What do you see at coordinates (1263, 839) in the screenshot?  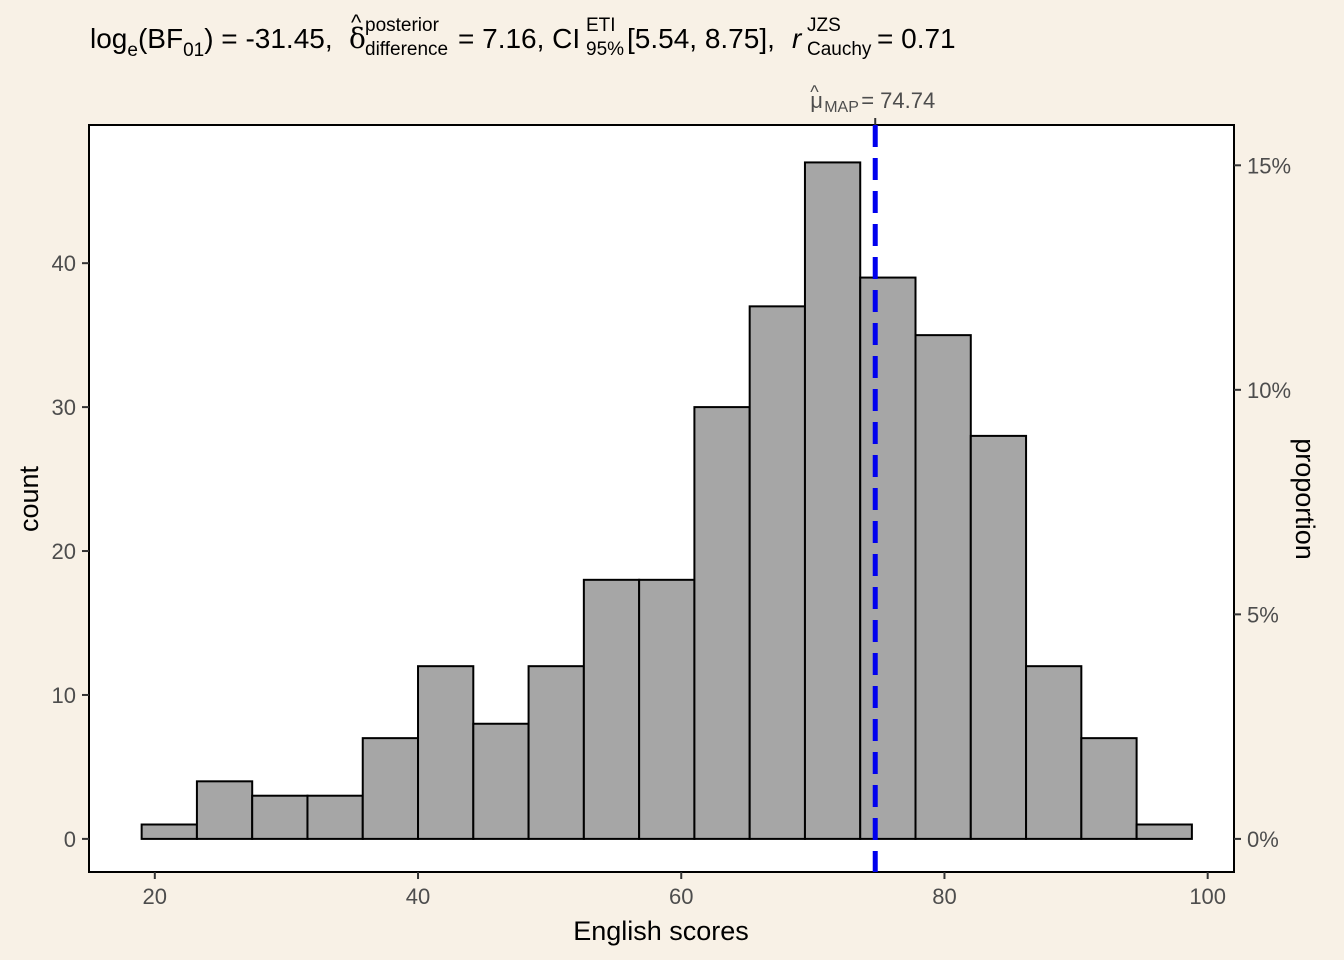 I see `y2-tick-label: 0%` at bounding box center [1263, 839].